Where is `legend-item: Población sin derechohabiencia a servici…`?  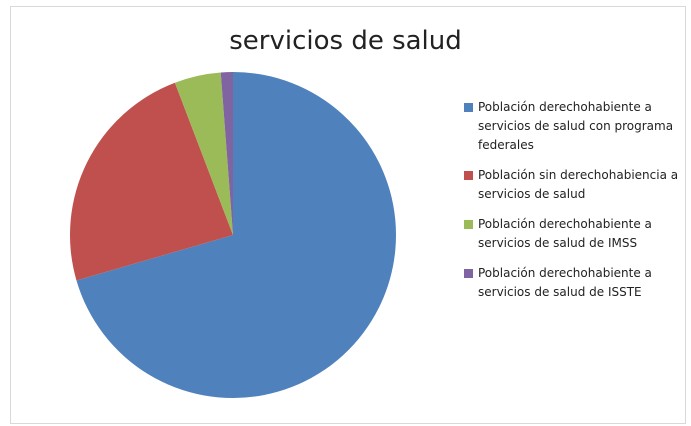 legend-item: Población sin derechohabiencia a servici… is located at coordinates (574, 185).